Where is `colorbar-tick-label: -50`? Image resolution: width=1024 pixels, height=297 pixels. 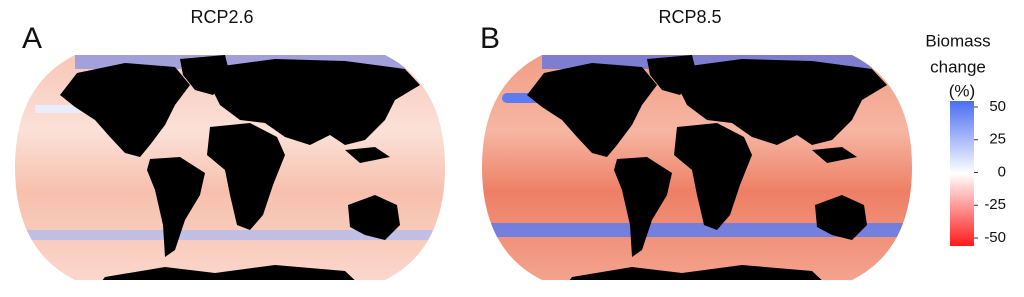 colorbar-tick-label: -50 is located at coordinates (995, 237).